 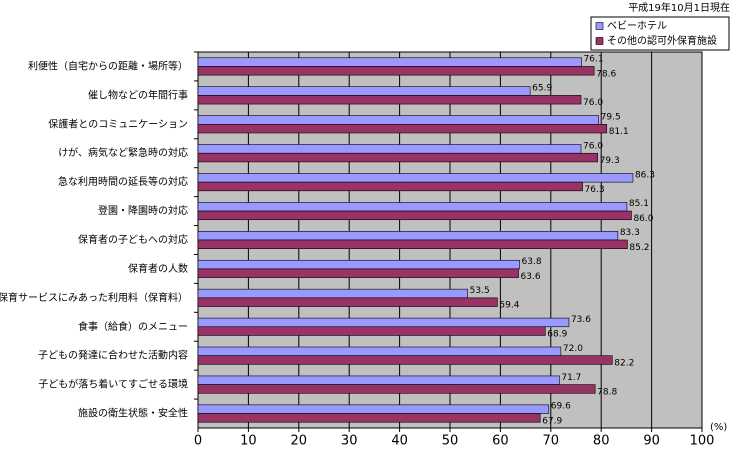 What do you see at coordinates (639, 204) in the screenshot?
I see `value-label: 85.1` at bounding box center [639, 204].